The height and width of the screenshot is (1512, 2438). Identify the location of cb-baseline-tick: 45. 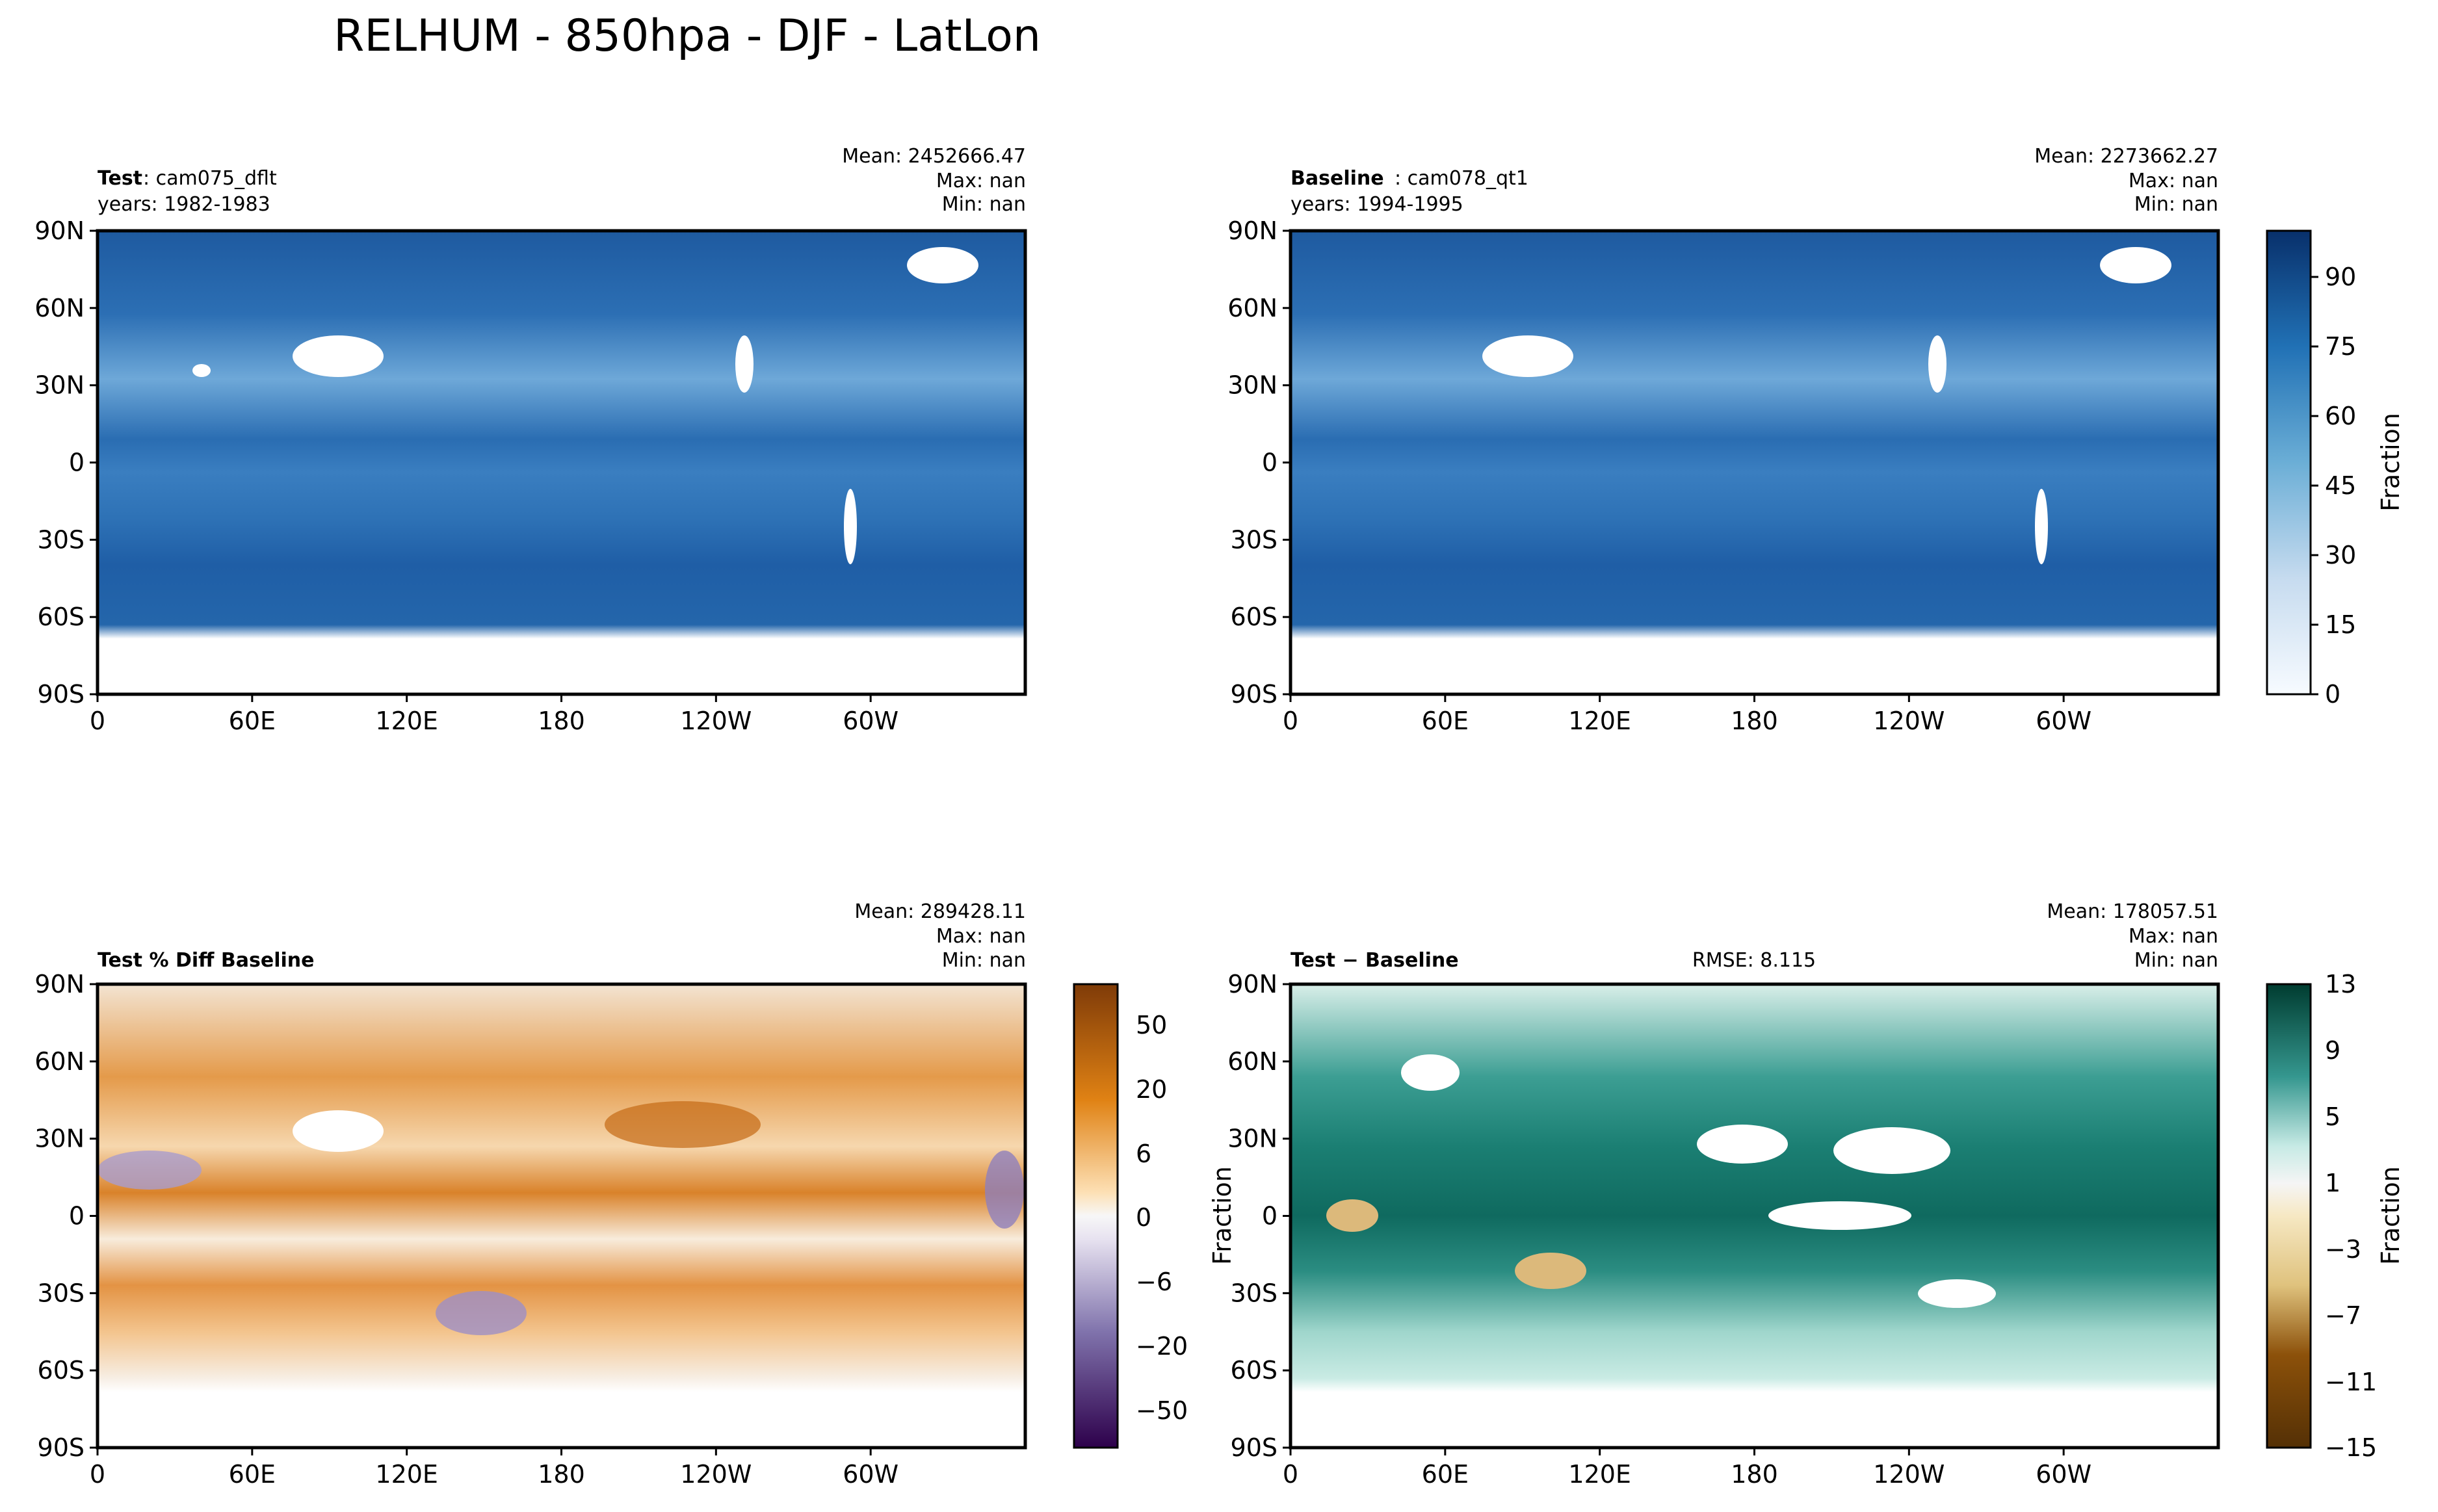
(2340, 485).